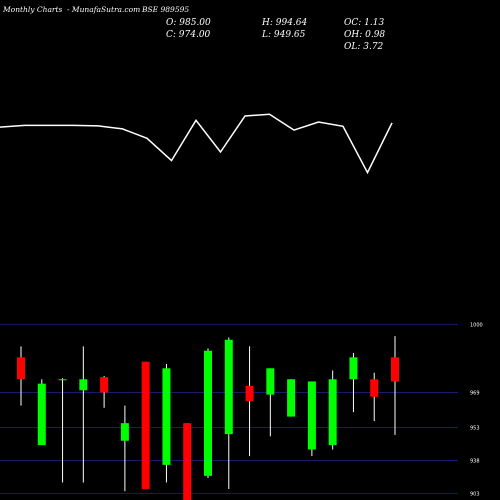  Describe the element at coordinates (284, 23) in the screenshot. I see `high-value: H: 994.64` at that location.